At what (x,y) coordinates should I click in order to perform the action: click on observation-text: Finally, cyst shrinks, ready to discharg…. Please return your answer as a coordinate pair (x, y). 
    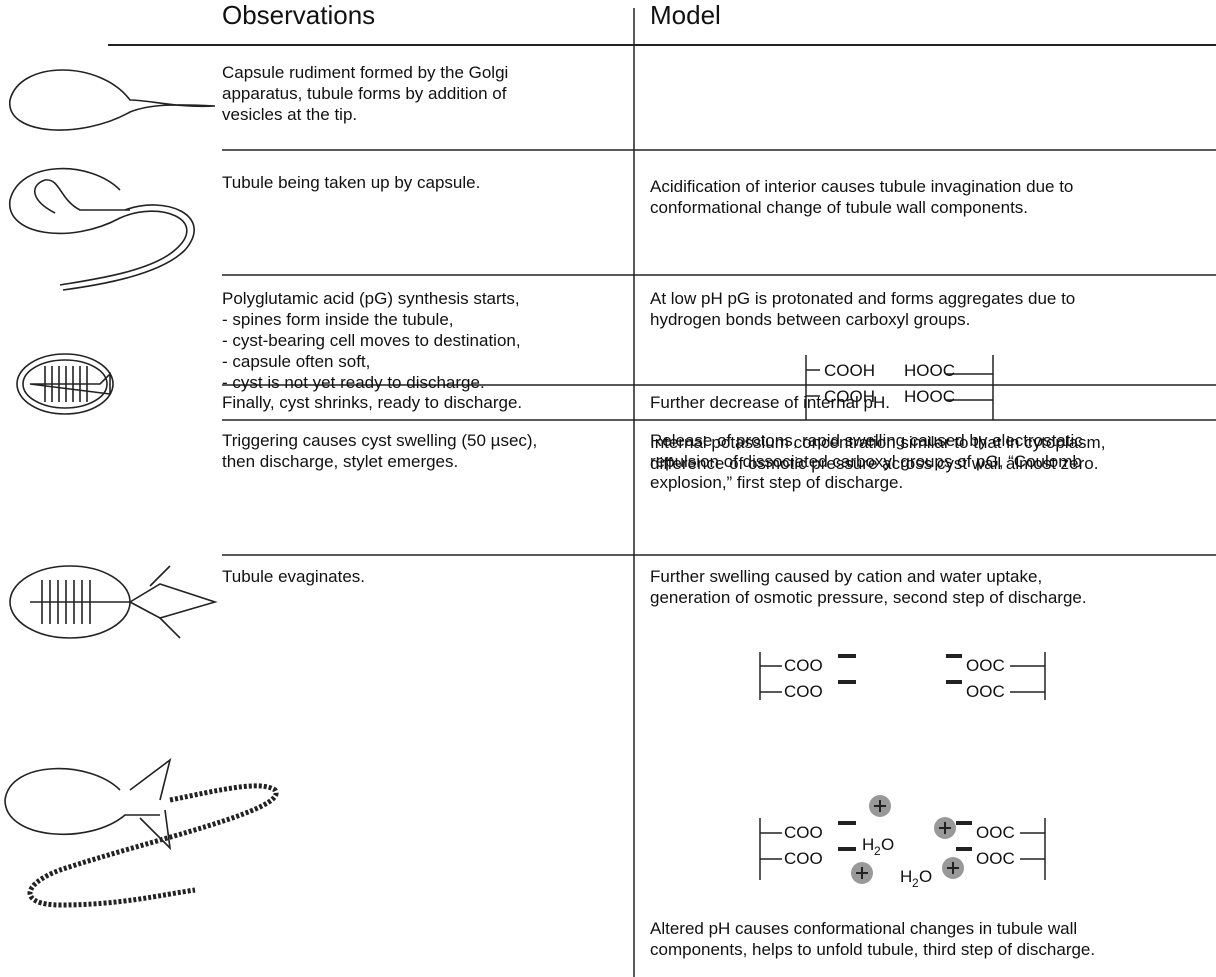
    Looking at the image, I should click on (372, 402).